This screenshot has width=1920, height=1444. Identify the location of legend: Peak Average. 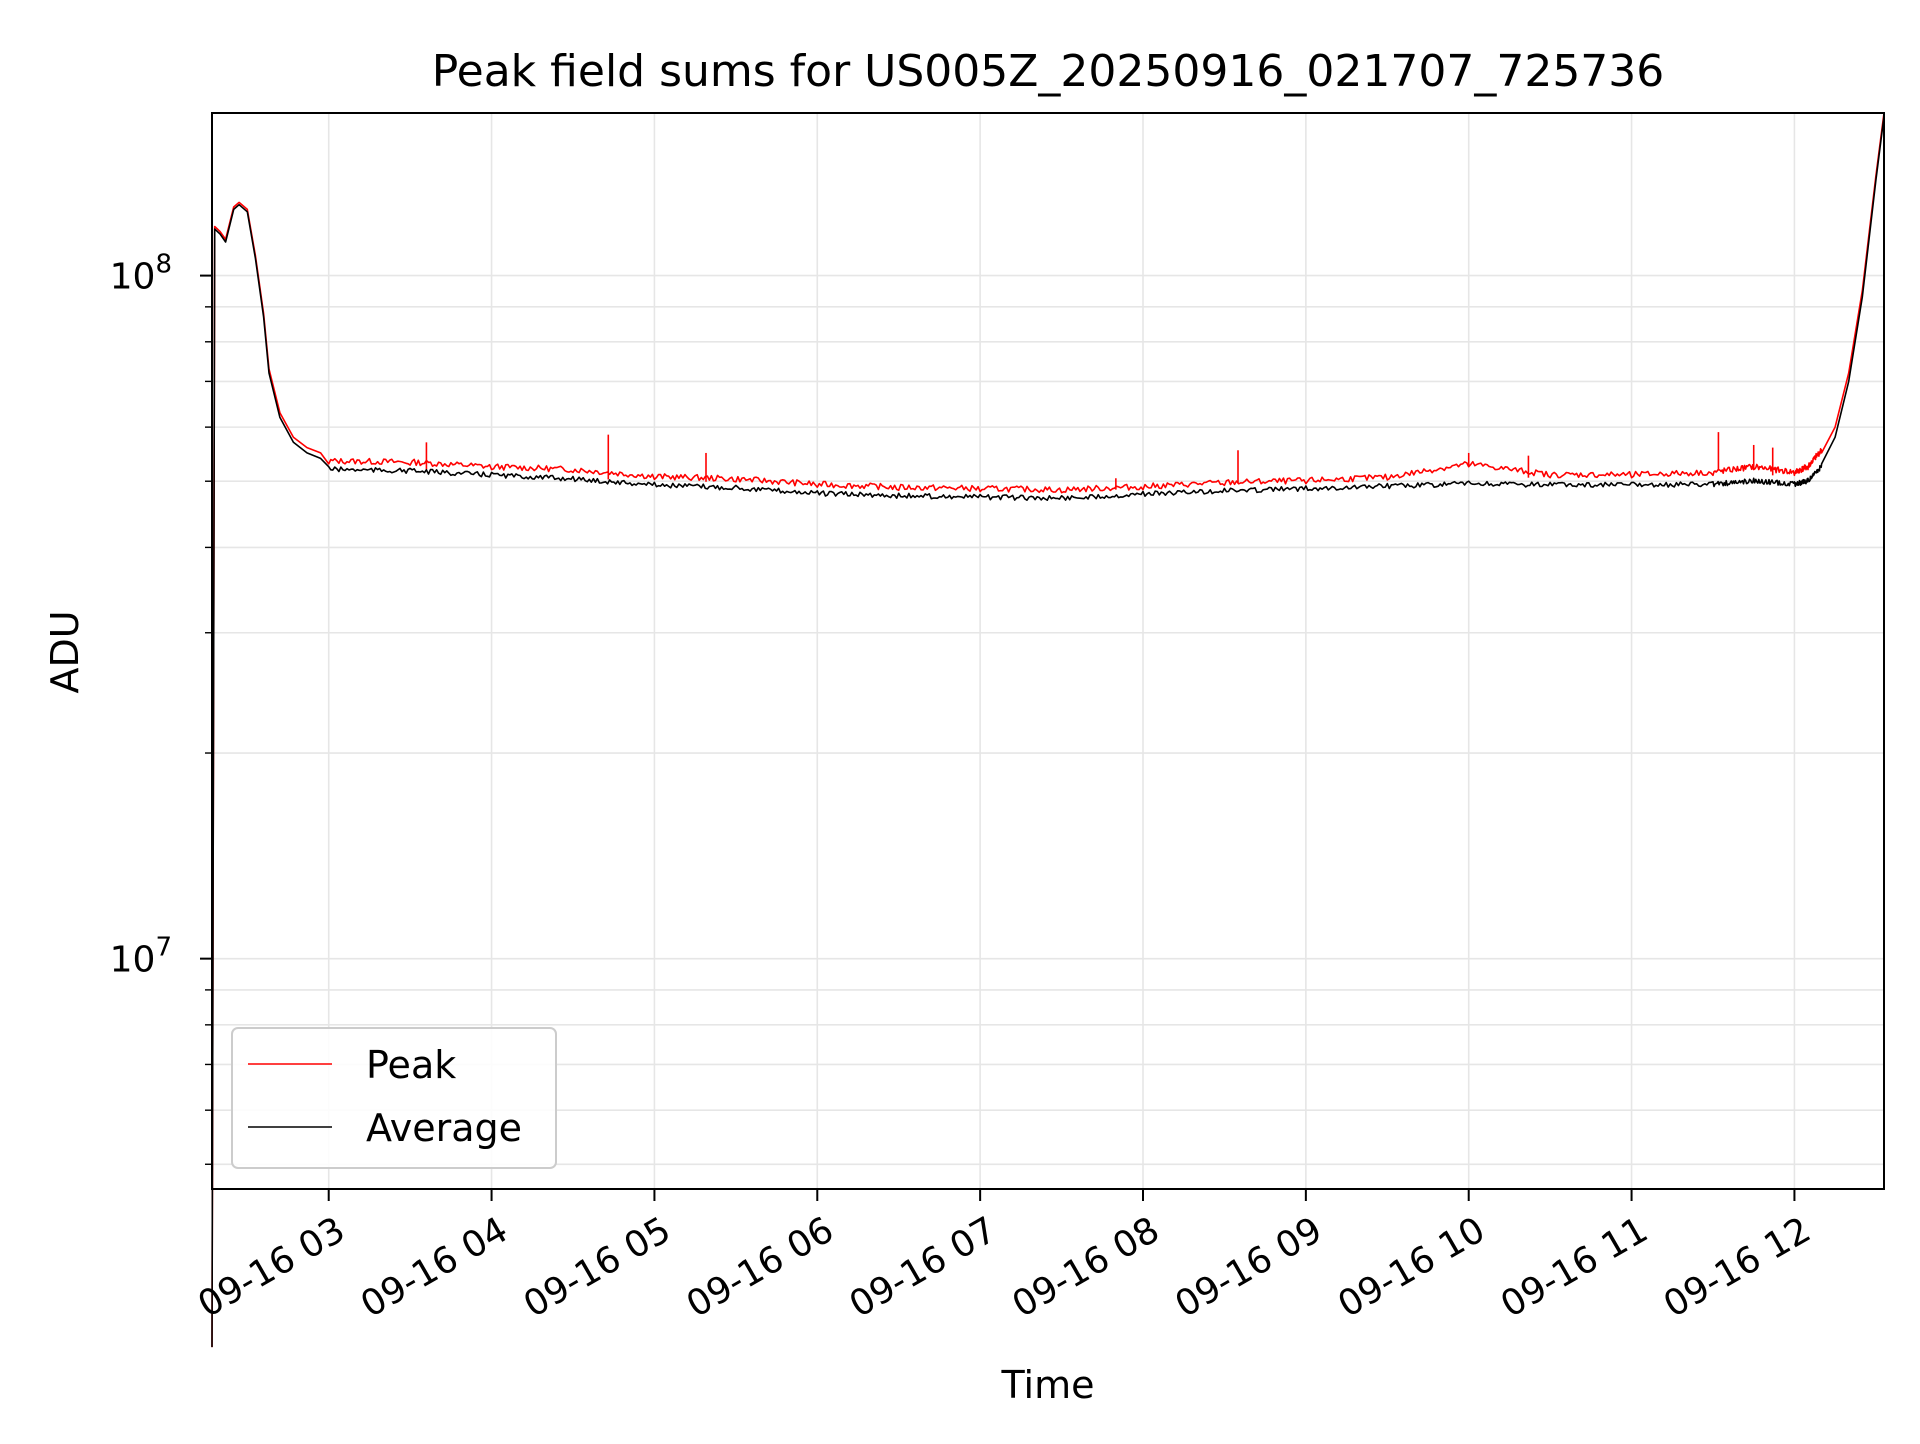
(394, 1098).